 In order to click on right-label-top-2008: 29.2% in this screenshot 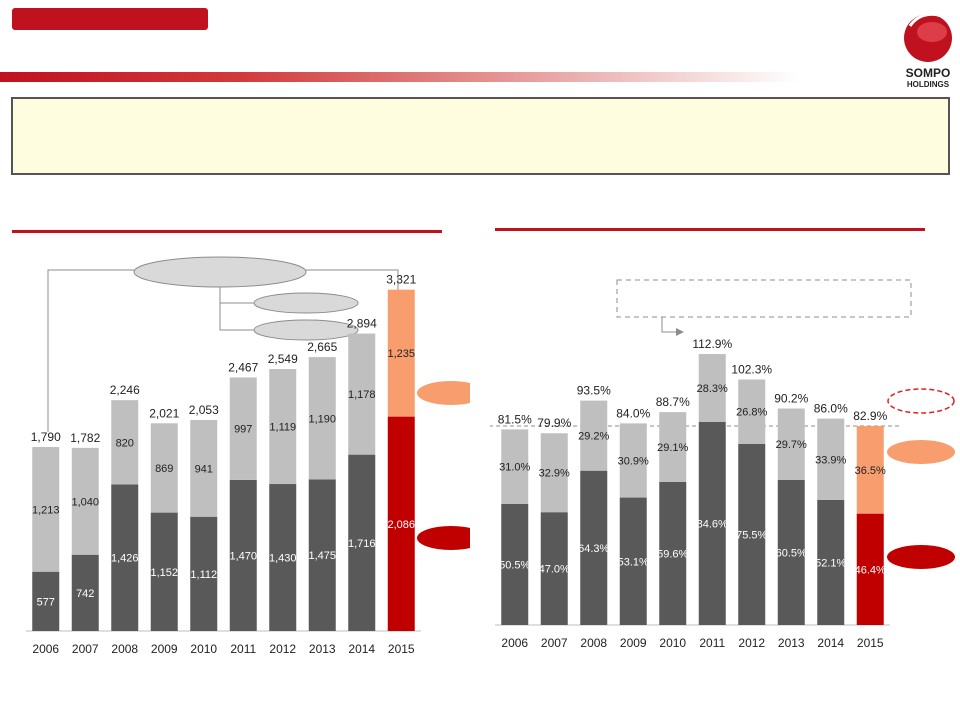, I will do `click(593, 437)`.